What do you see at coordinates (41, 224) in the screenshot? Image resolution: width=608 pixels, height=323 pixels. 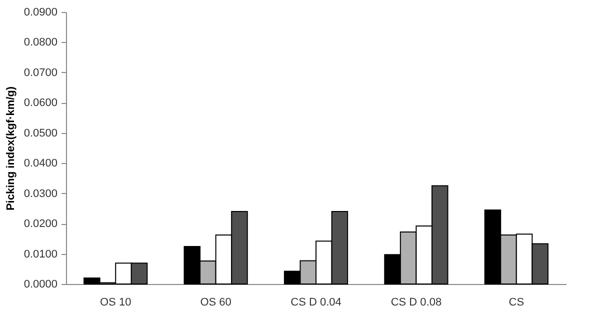 I see `y-tick-label: 0.0200` at bounding box center [41, 224].